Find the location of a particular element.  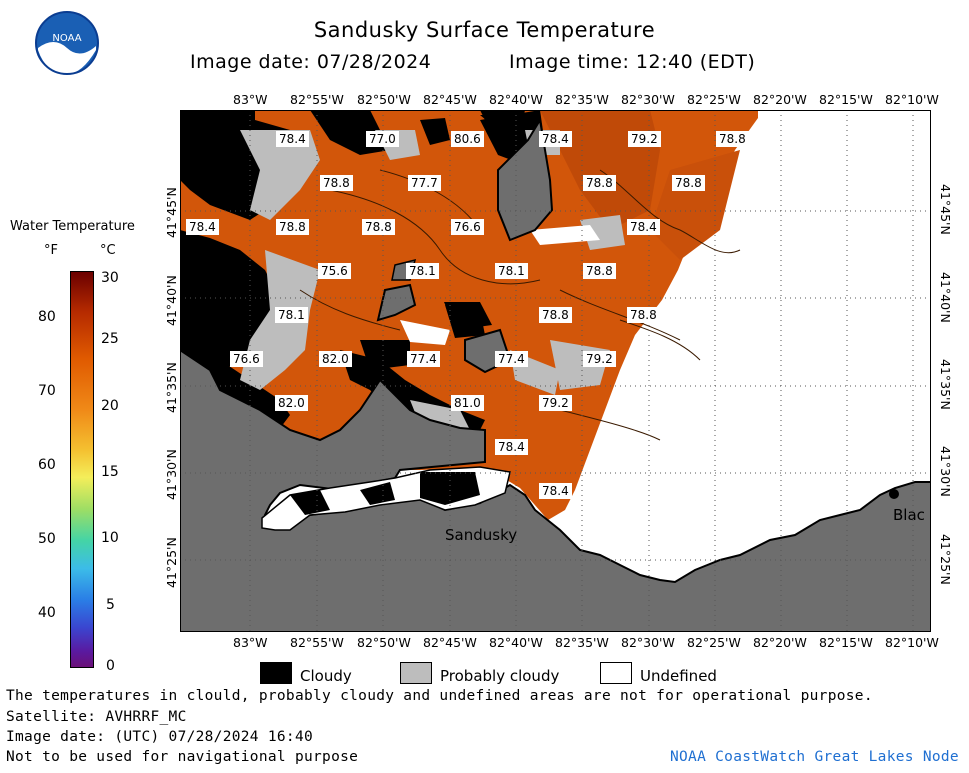

colorbar is located at coordinates (82, 469).